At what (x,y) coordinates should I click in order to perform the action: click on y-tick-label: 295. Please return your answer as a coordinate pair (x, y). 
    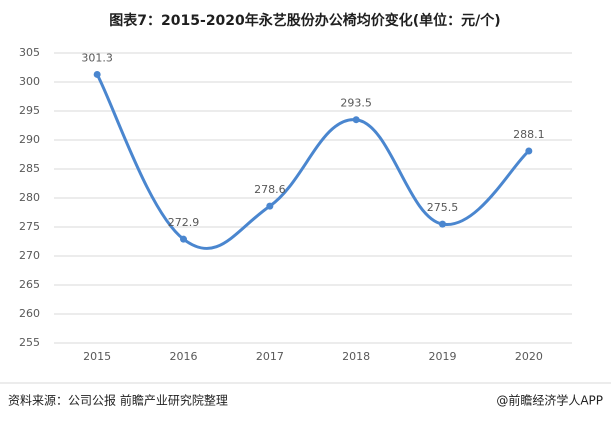
    Looking at the image, I should click on (29, 110).